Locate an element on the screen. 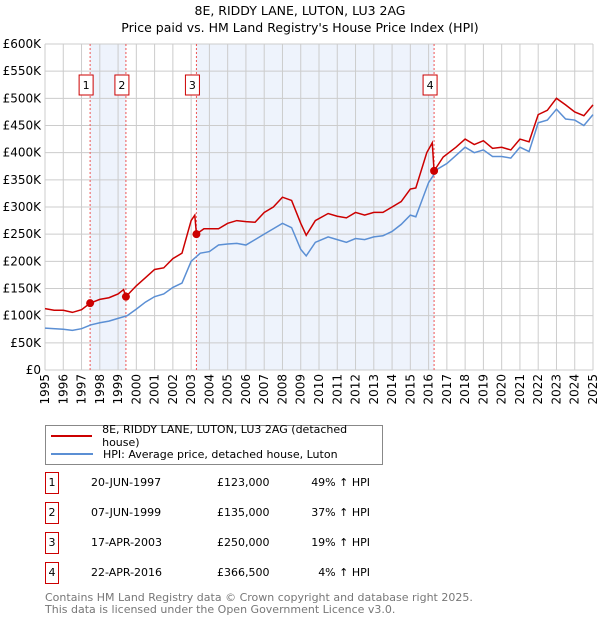 The height and width of the screenshot is (620, 600). y-tick-label: £0 is located at coordinates (33, 370).